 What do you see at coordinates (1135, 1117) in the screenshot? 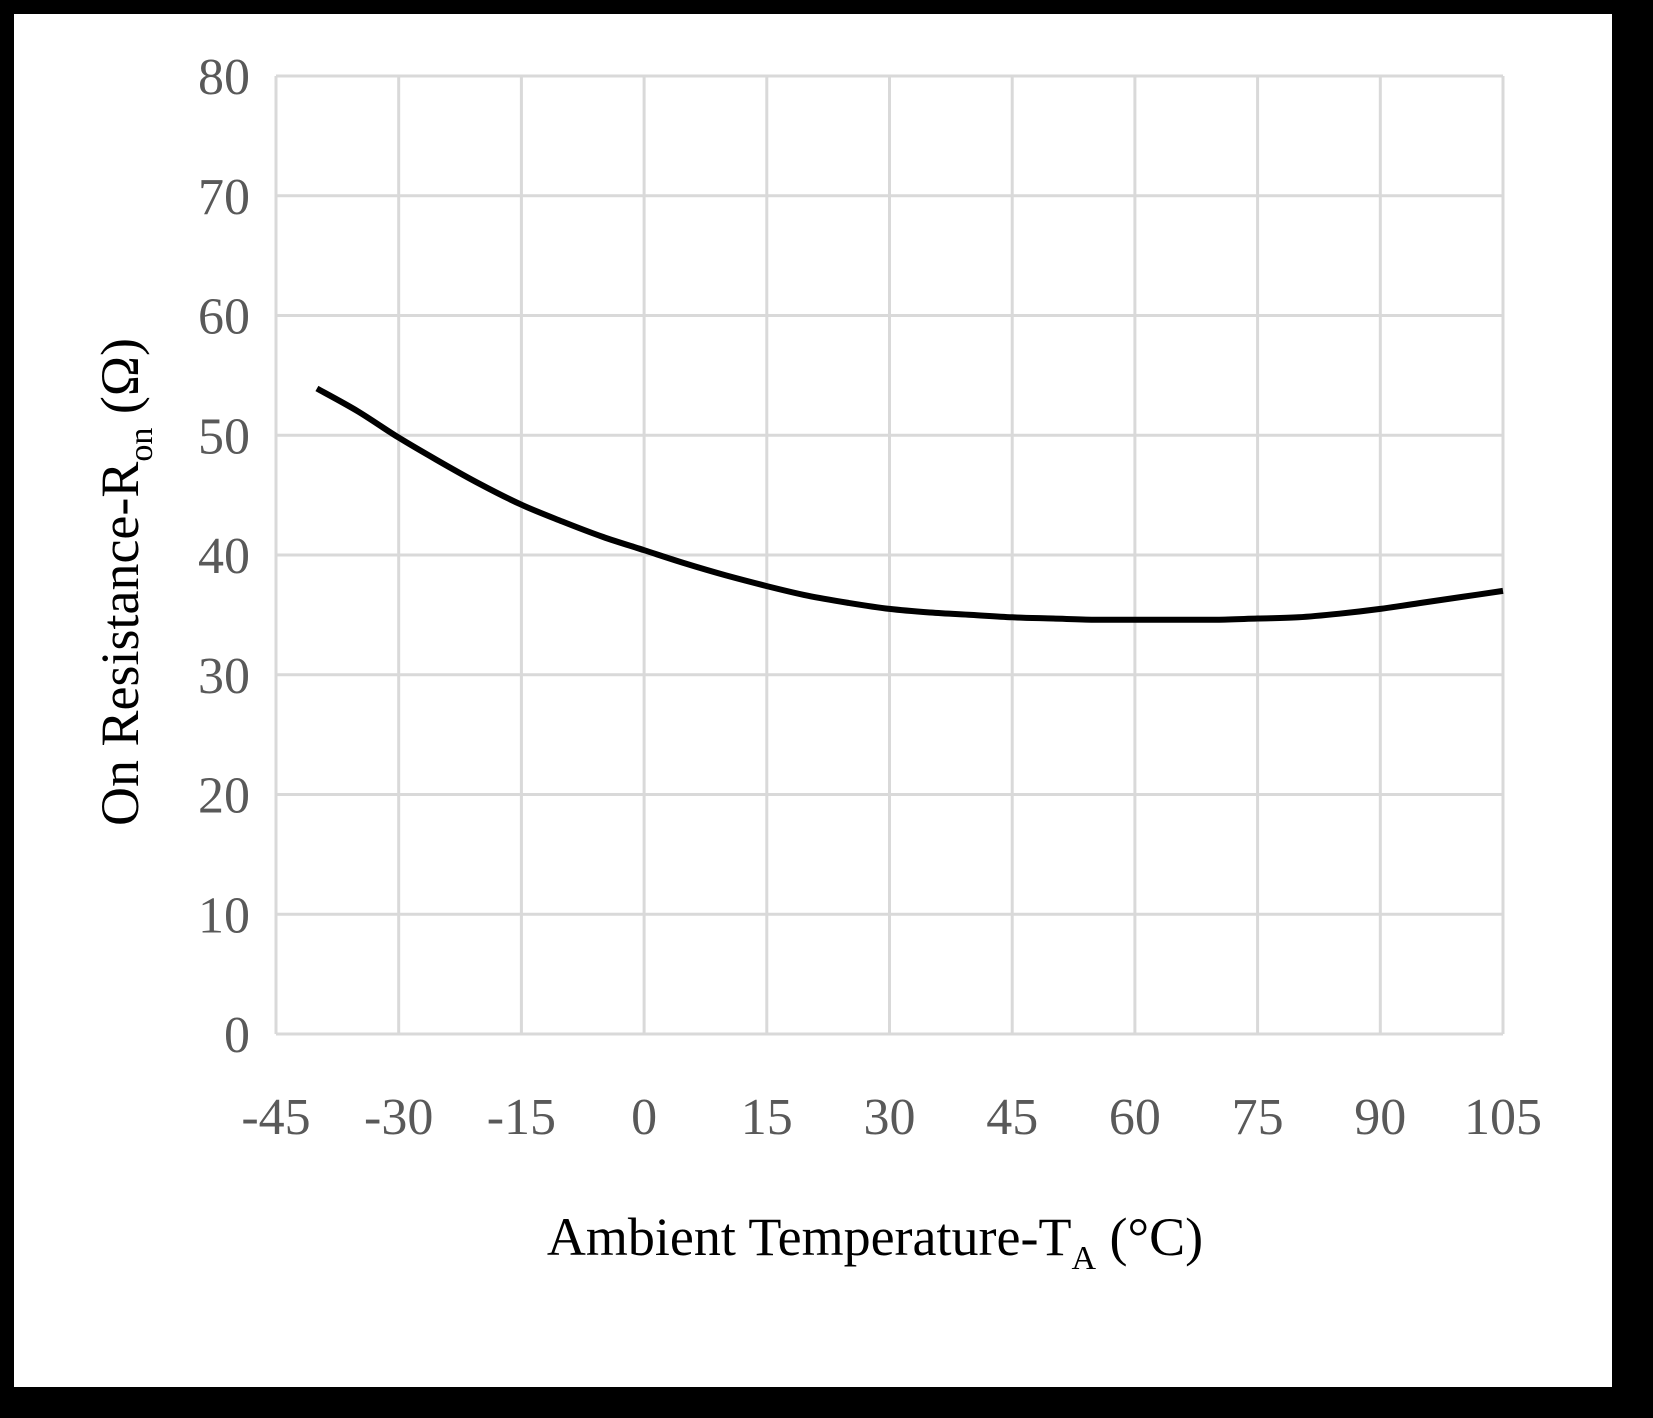
I see `x-tick-label: 60` at bounding box center [1135, 1117].